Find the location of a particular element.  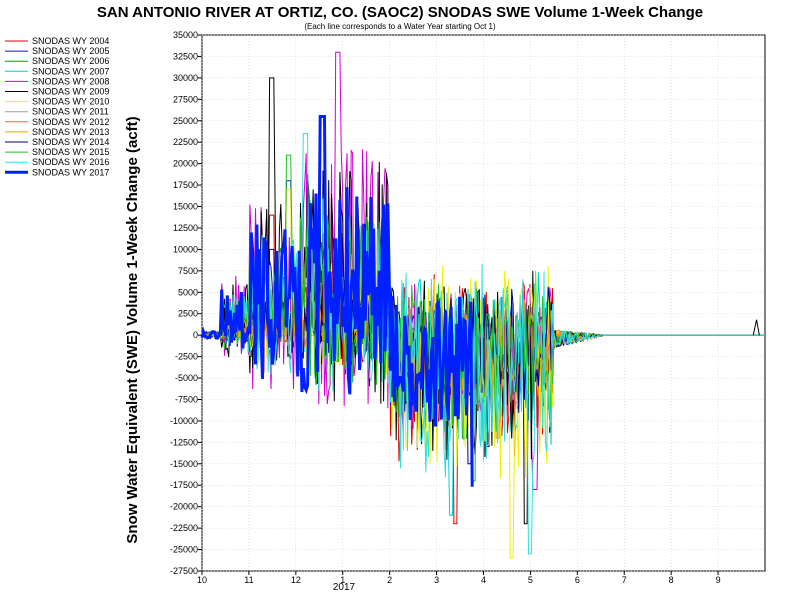

legend-label: SNODAS WY 2010 is located at coordinates (70, 102).